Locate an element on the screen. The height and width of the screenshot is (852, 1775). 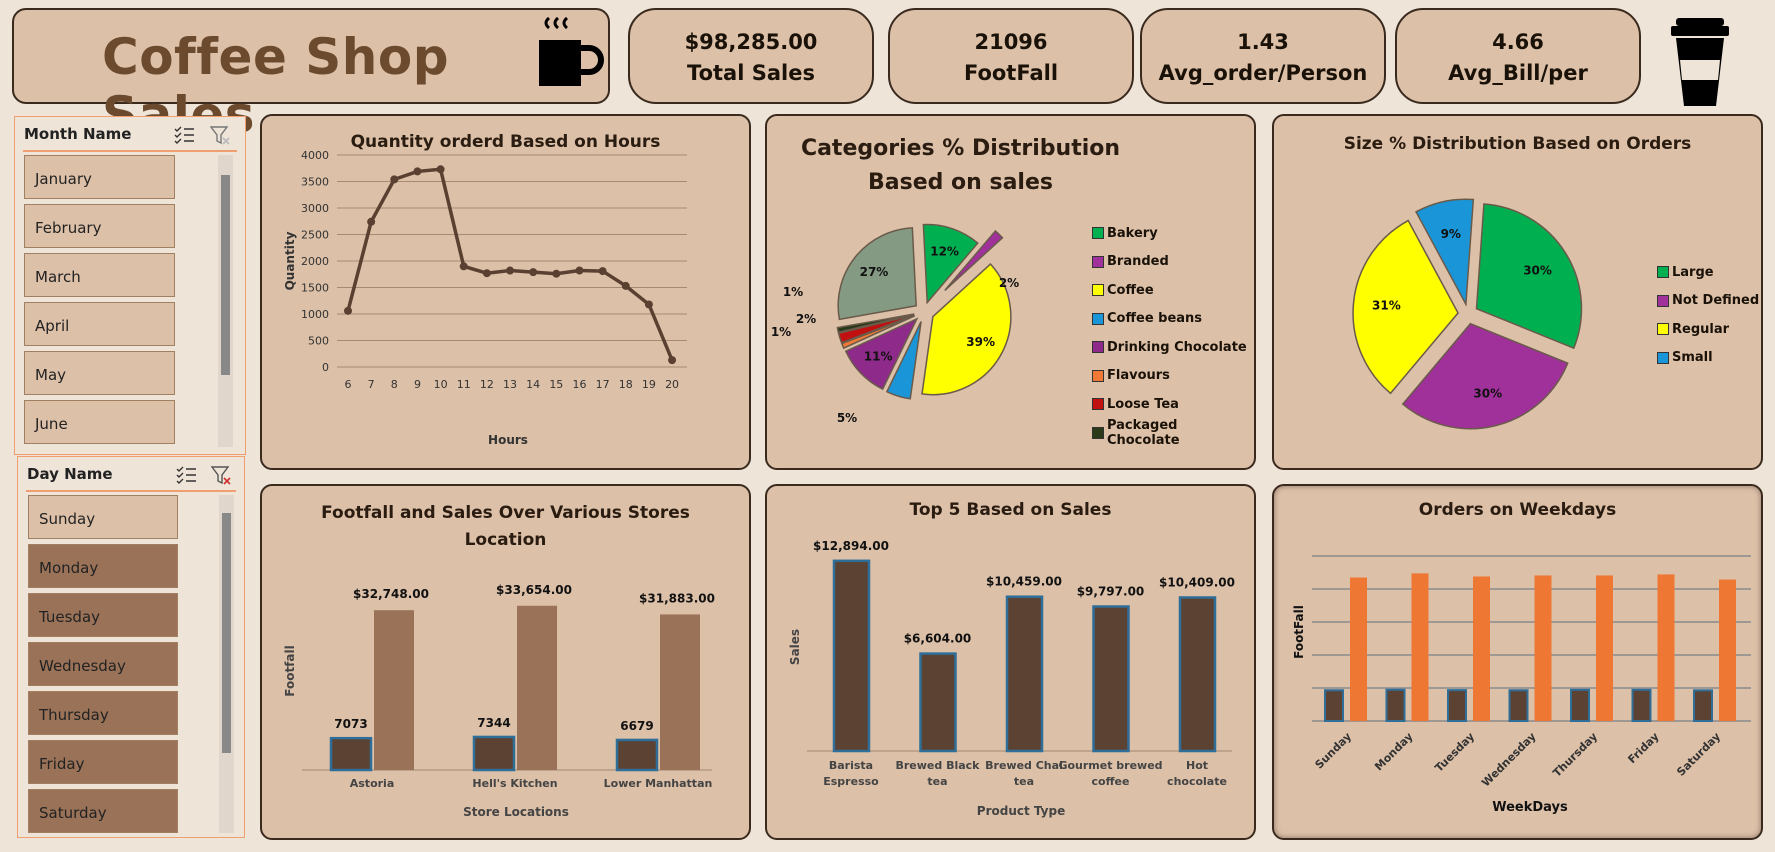
legend-item: Coffee is located at coordinates (1173, 290).